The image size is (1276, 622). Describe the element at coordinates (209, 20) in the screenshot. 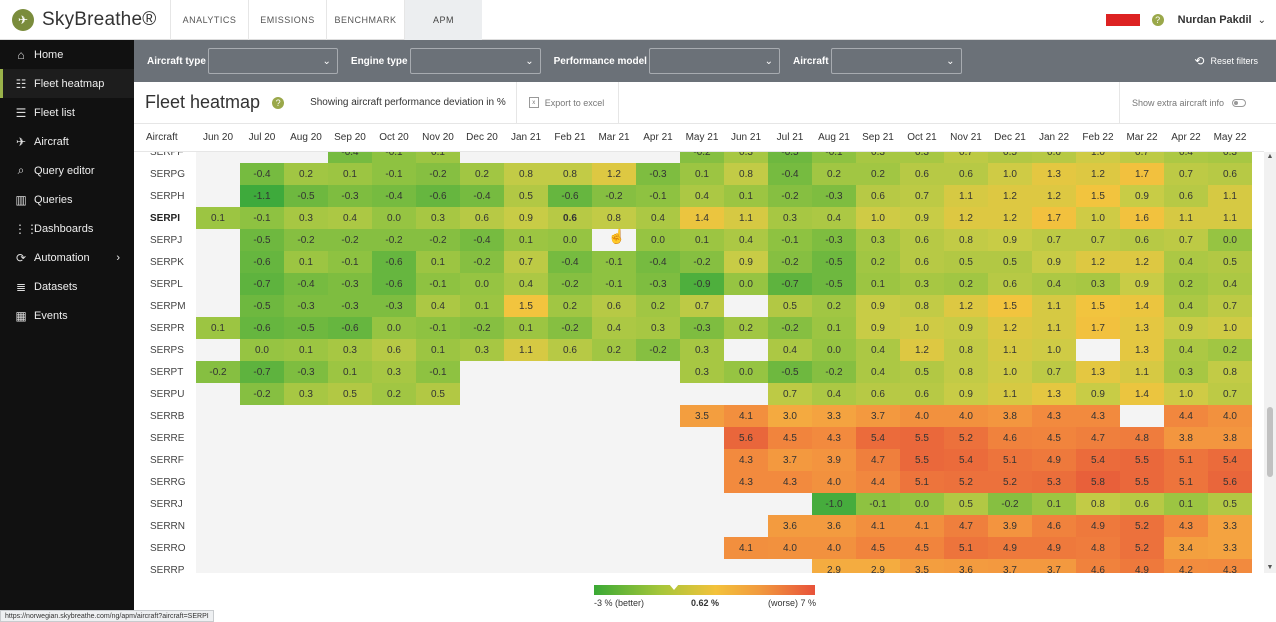

I see `tab-analytics: ANALYTICS` at that location.